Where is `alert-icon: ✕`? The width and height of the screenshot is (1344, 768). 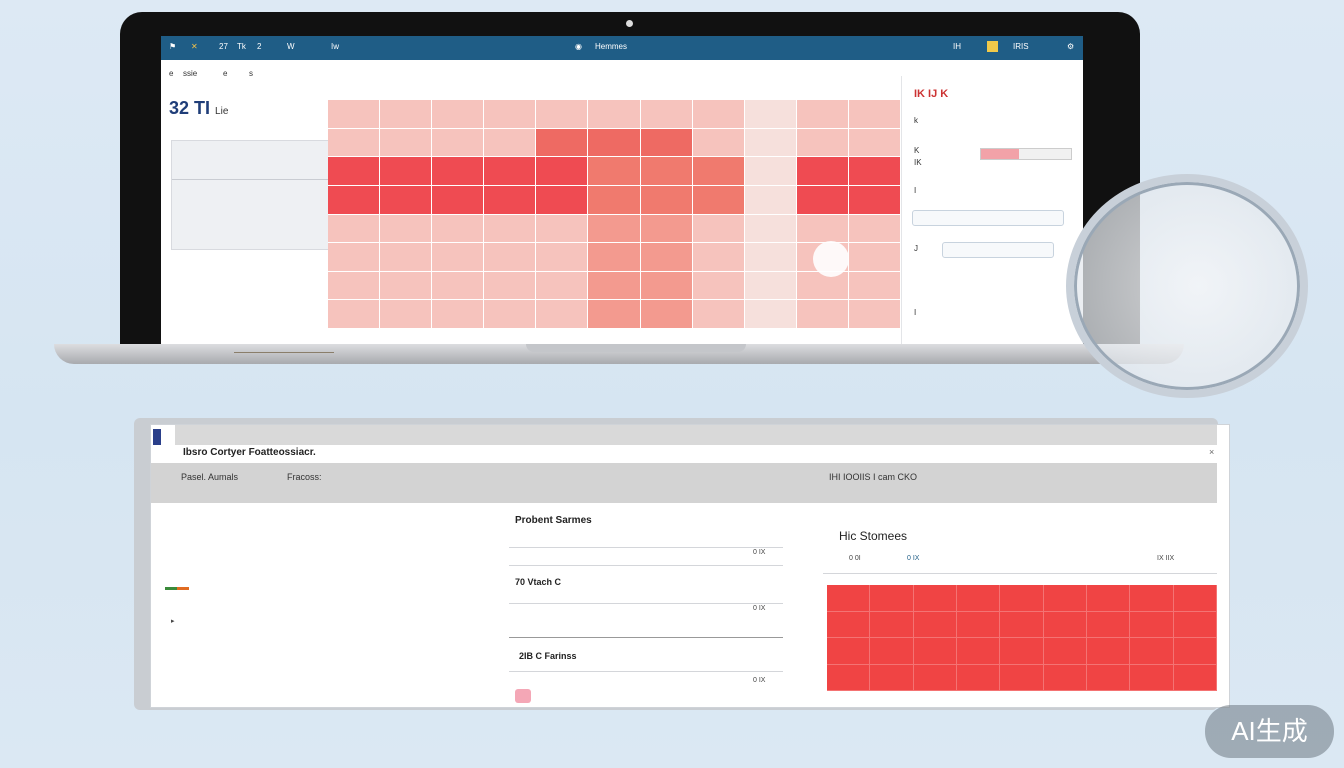 alert-icon: ✕ is located at coordinates (194, 46).